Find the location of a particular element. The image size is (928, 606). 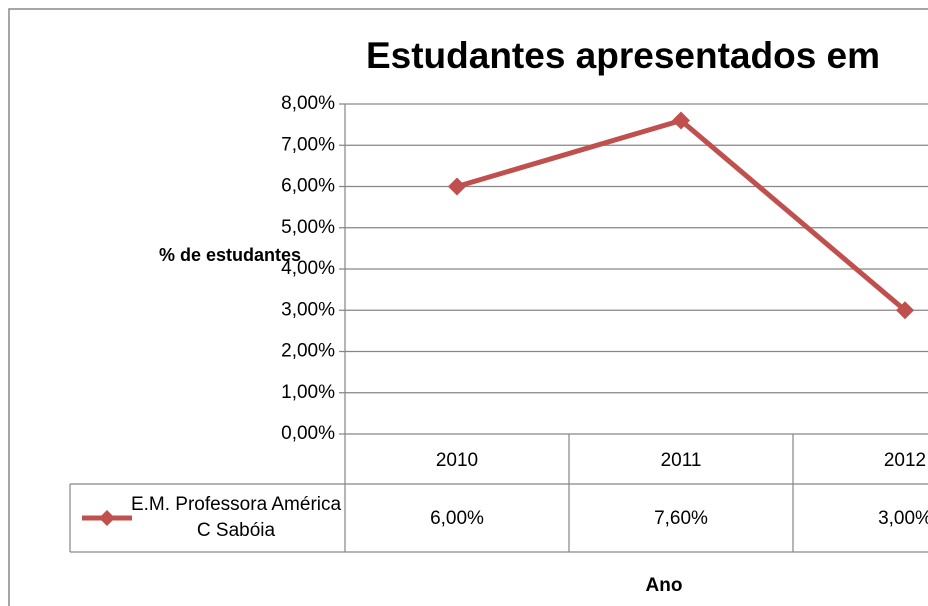

y-tick-label: 3,00% is located at coordinates (308, 309).